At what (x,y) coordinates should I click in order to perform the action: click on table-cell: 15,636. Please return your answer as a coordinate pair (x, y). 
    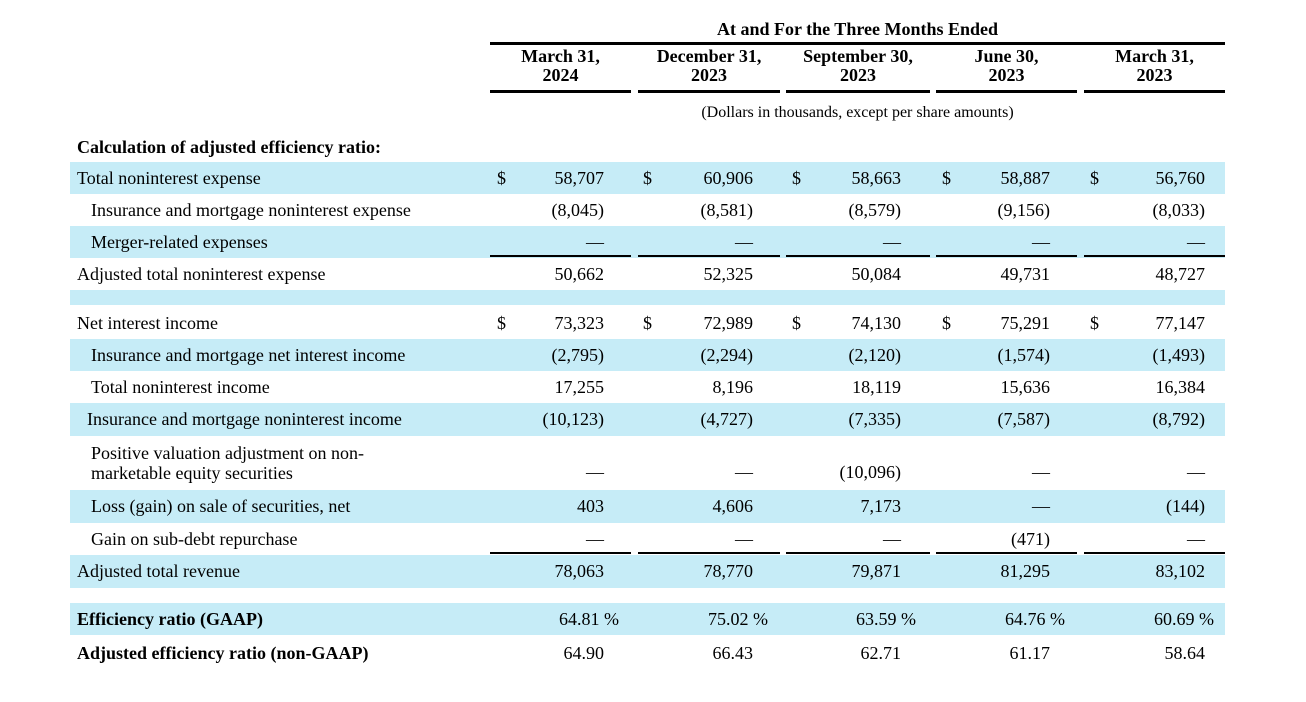
    Looking at the image, I should click on (1025, 387).